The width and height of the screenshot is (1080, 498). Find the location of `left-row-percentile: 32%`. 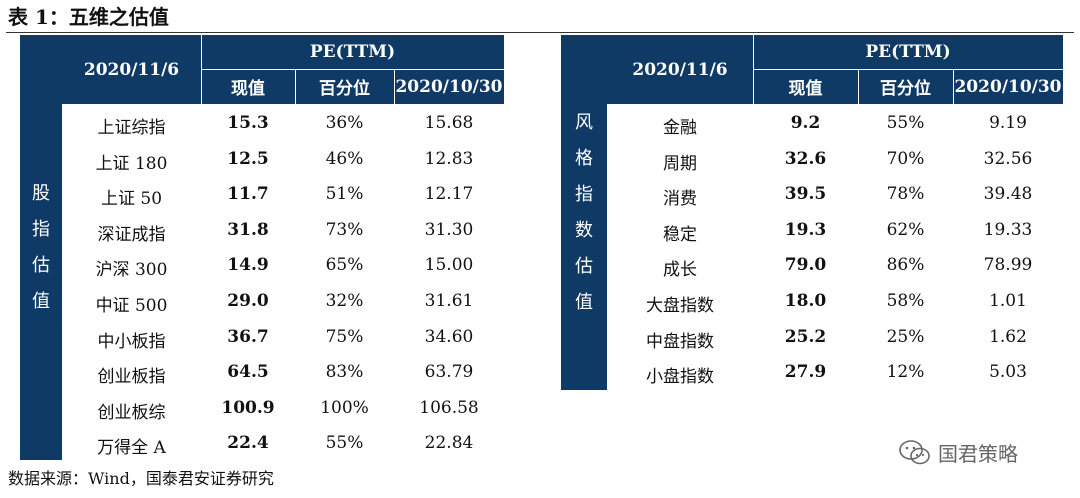

left-row-percentile: 32% is located at coordinates (344, 301).